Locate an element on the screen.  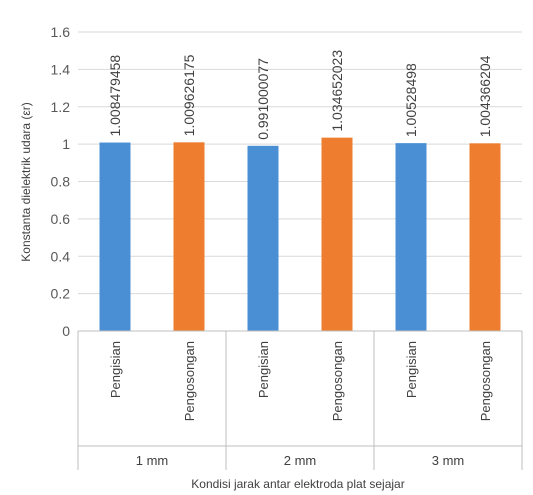
y-tick-label: 1.2 is located at coordinates (61, 107).